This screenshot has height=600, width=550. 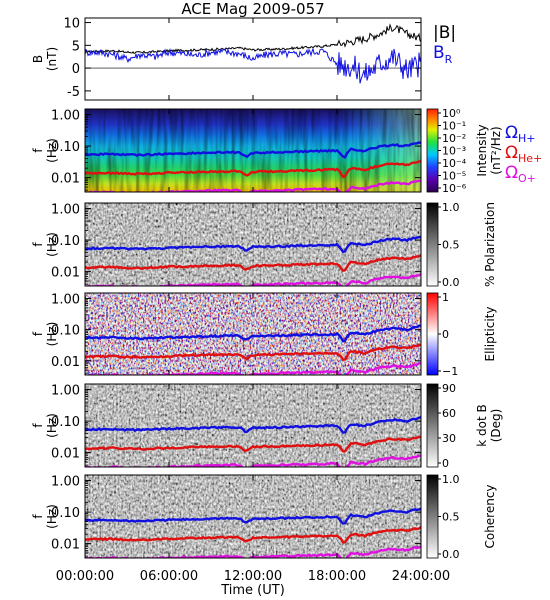 I want to click on legend-omega-he-ion: He+, so click(x=530, y=158).